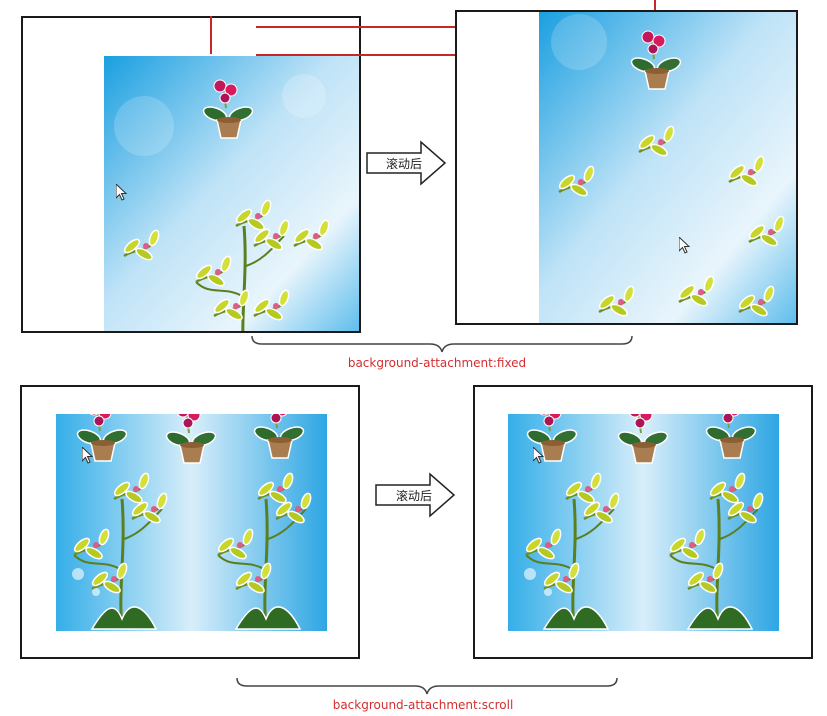  I want to click on fixed-before-background, so click(231, 193).